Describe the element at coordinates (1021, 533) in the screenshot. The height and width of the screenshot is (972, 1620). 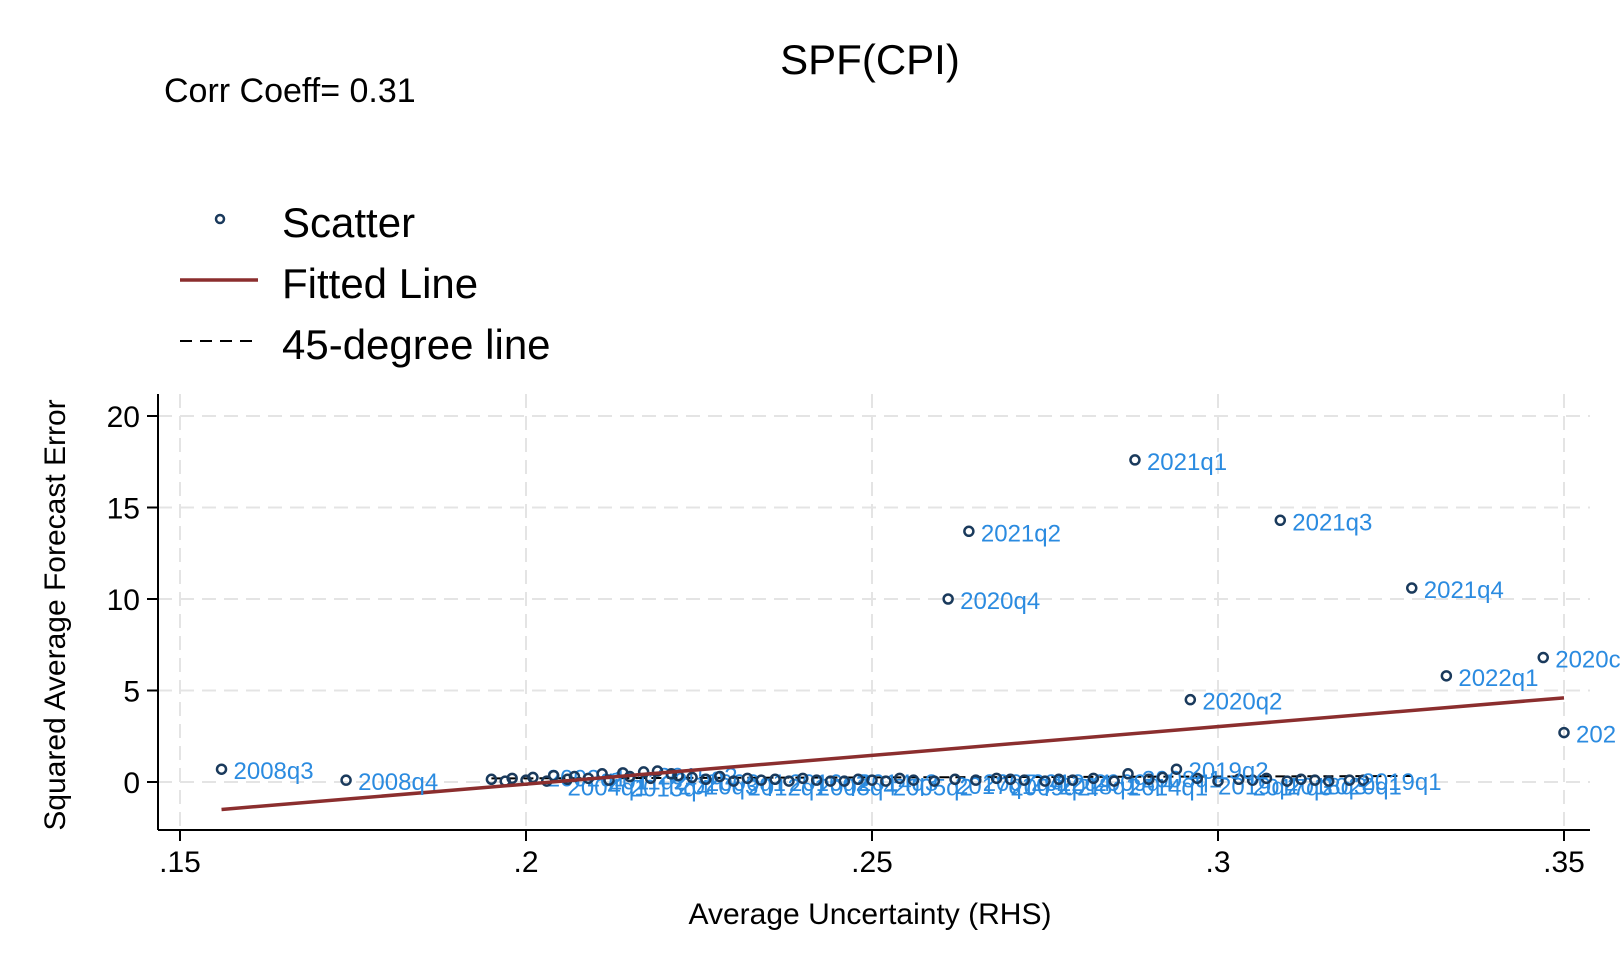
I see `point-label: 2021q2` at that location.